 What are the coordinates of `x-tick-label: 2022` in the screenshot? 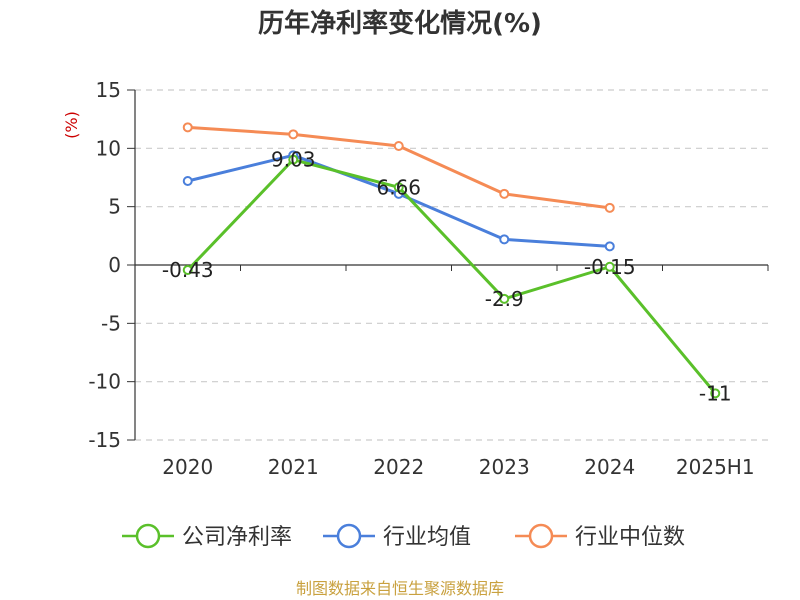 It's located at (398, 467).